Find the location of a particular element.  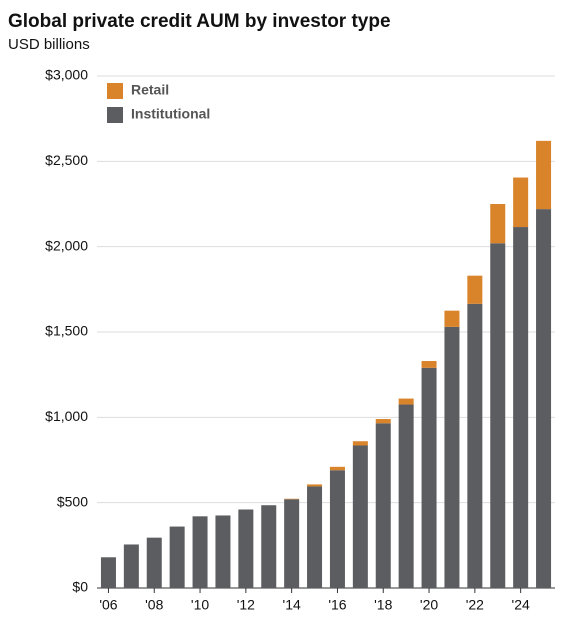

y-tick-label: $1,000 is located at coordinates (66, 416).